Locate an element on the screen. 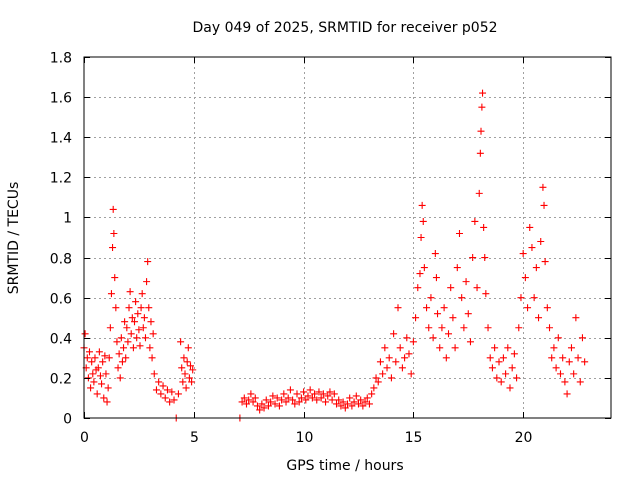 Image resolution: width=640 pixels, height=480 pixels. x-tick-label: 15 is located at coordinates (414, 438).